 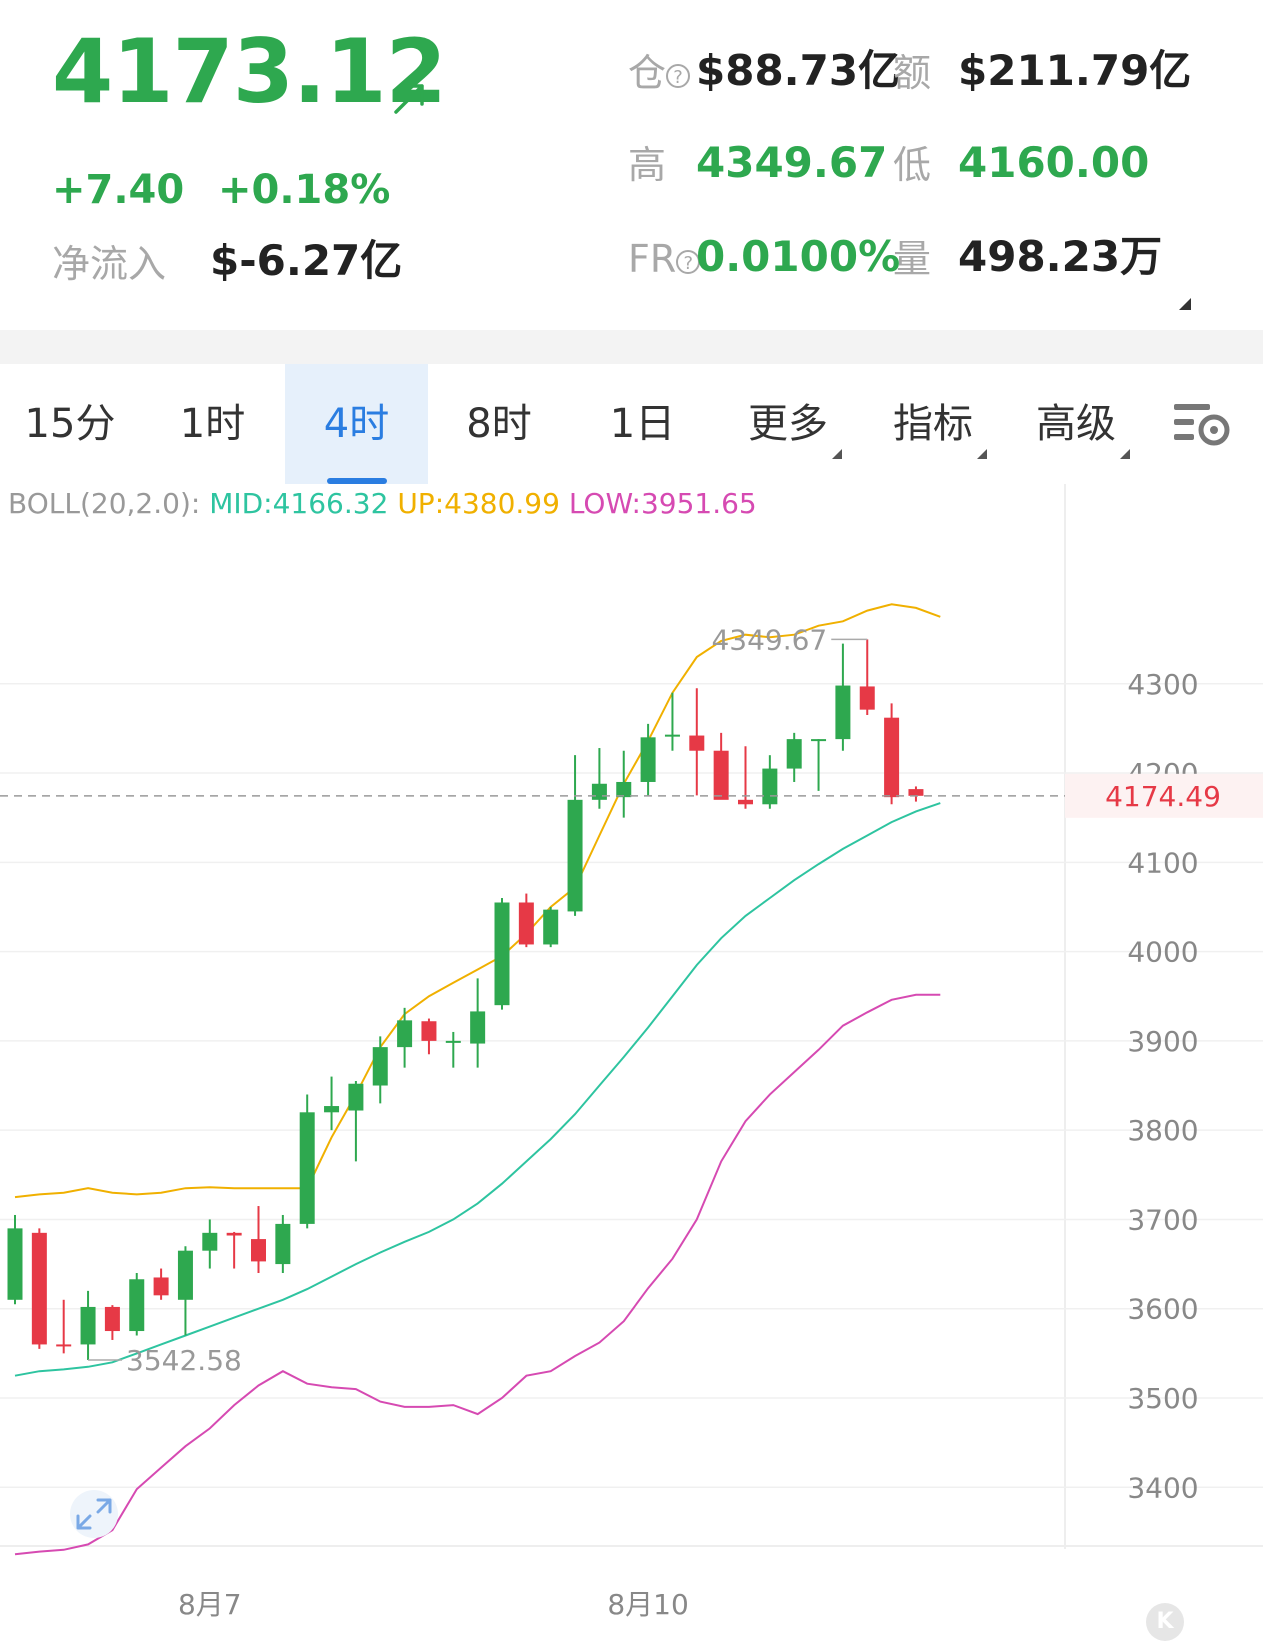 I want to click on low-value: 4160.00, so click(x=1054, y=162).